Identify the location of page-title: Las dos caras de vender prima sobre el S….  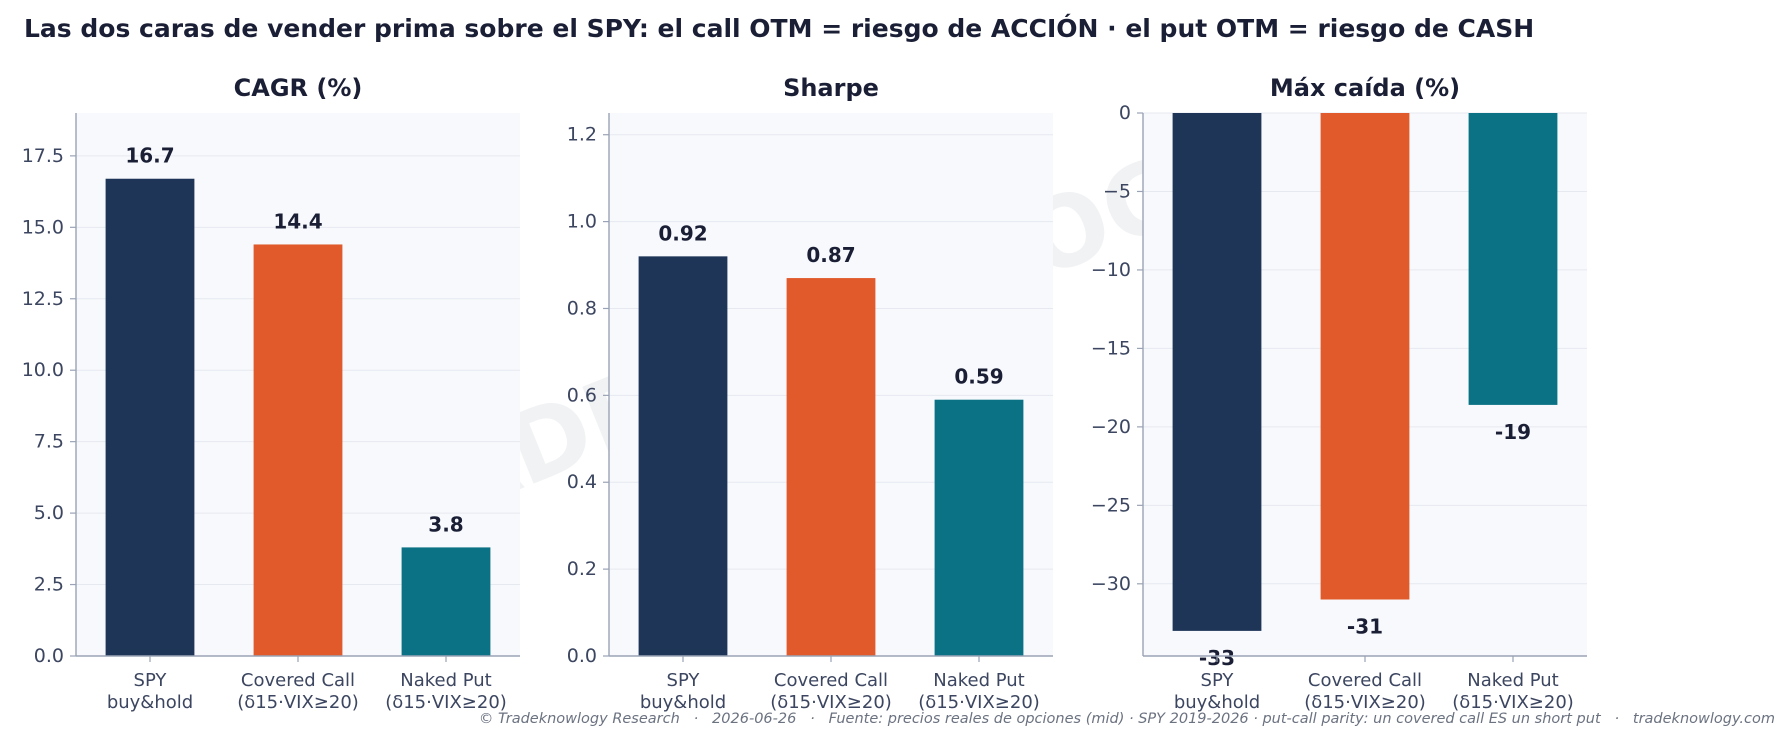
(779, 28).